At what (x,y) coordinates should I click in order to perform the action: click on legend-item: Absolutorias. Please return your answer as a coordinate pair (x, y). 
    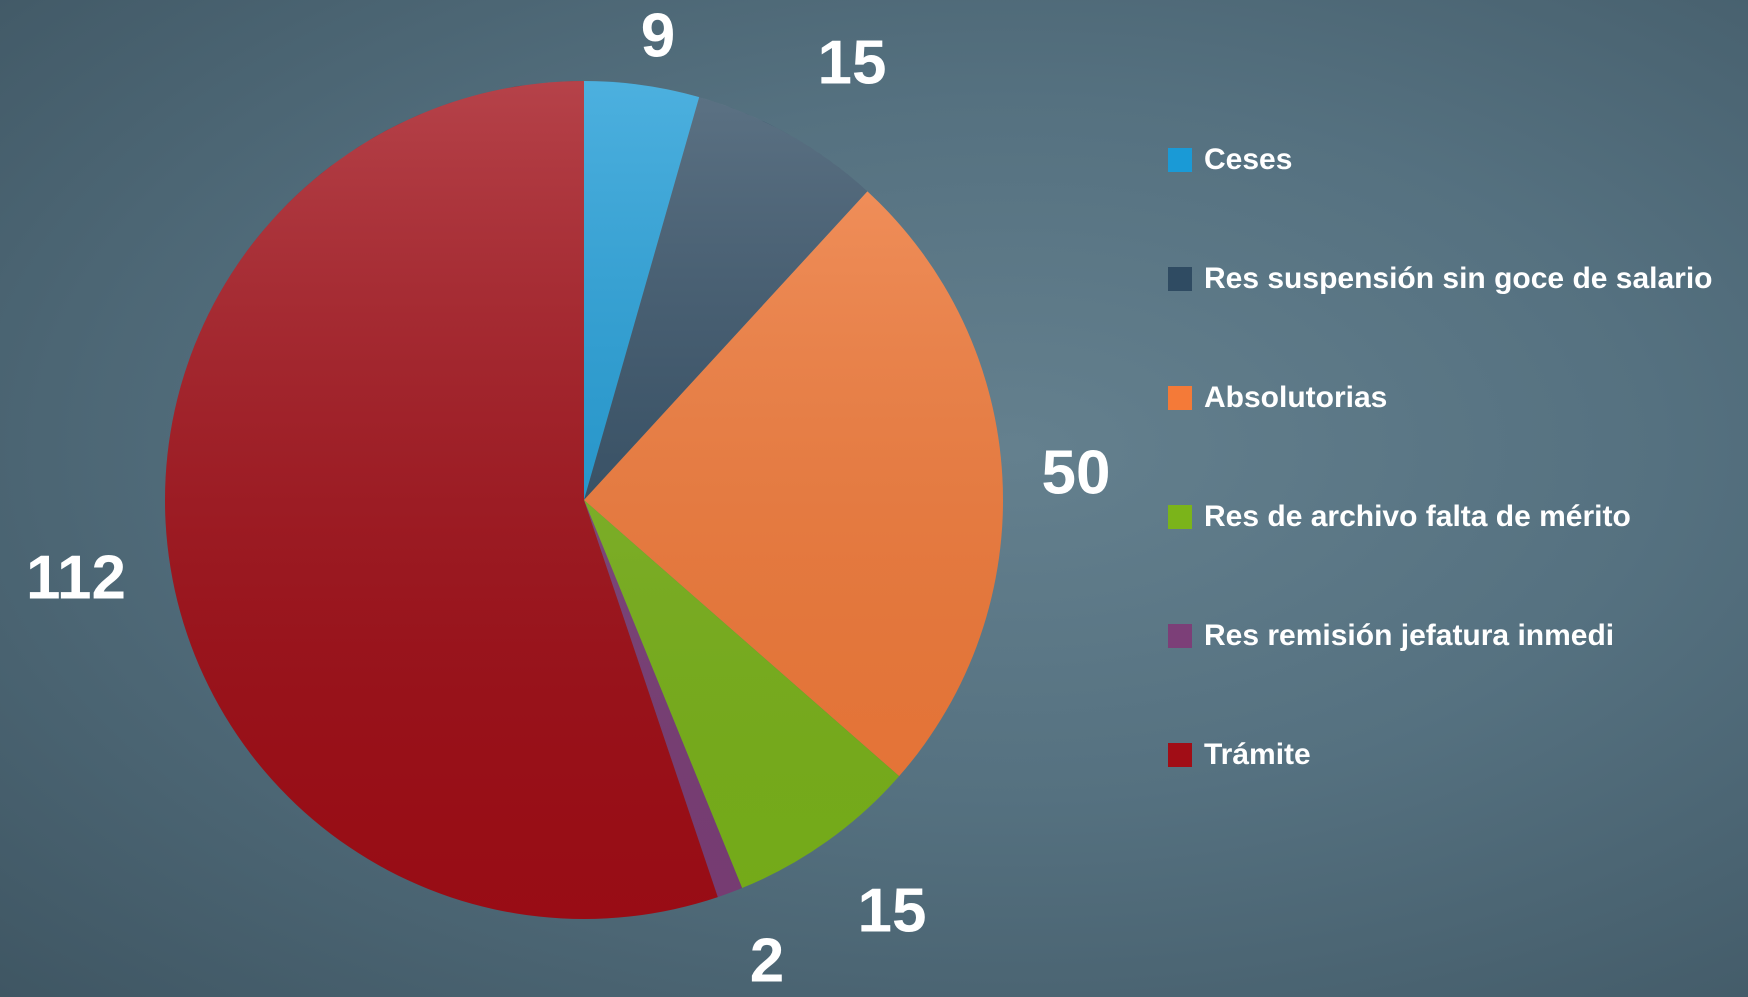
    Looking at the image, I should click on (1448, 400).